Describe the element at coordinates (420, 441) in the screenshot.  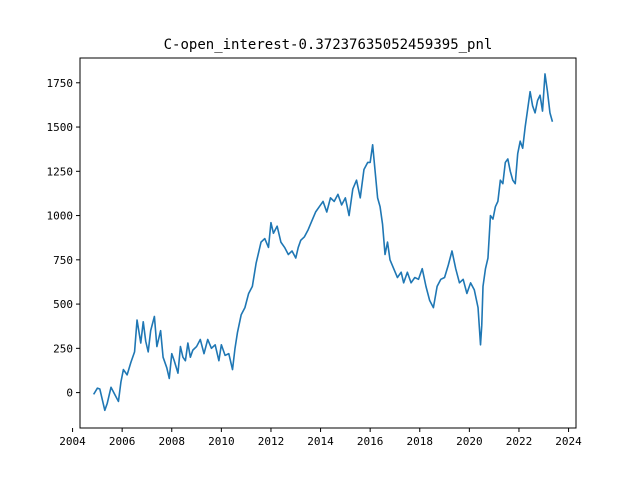
I see `x-tick-label: 2018` at that location.